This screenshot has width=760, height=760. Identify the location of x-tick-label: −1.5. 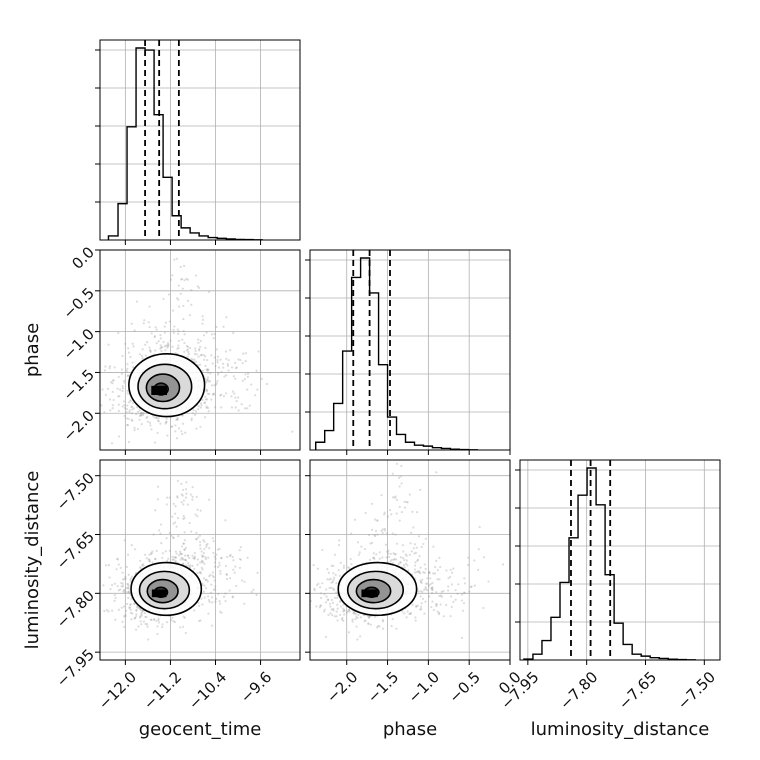
(383, 687).